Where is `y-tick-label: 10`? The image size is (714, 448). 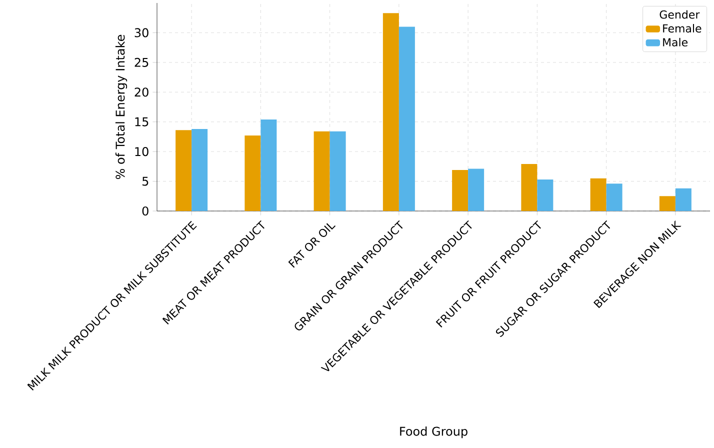
y-tick-label: 10 is located at coordinates (141, 151).